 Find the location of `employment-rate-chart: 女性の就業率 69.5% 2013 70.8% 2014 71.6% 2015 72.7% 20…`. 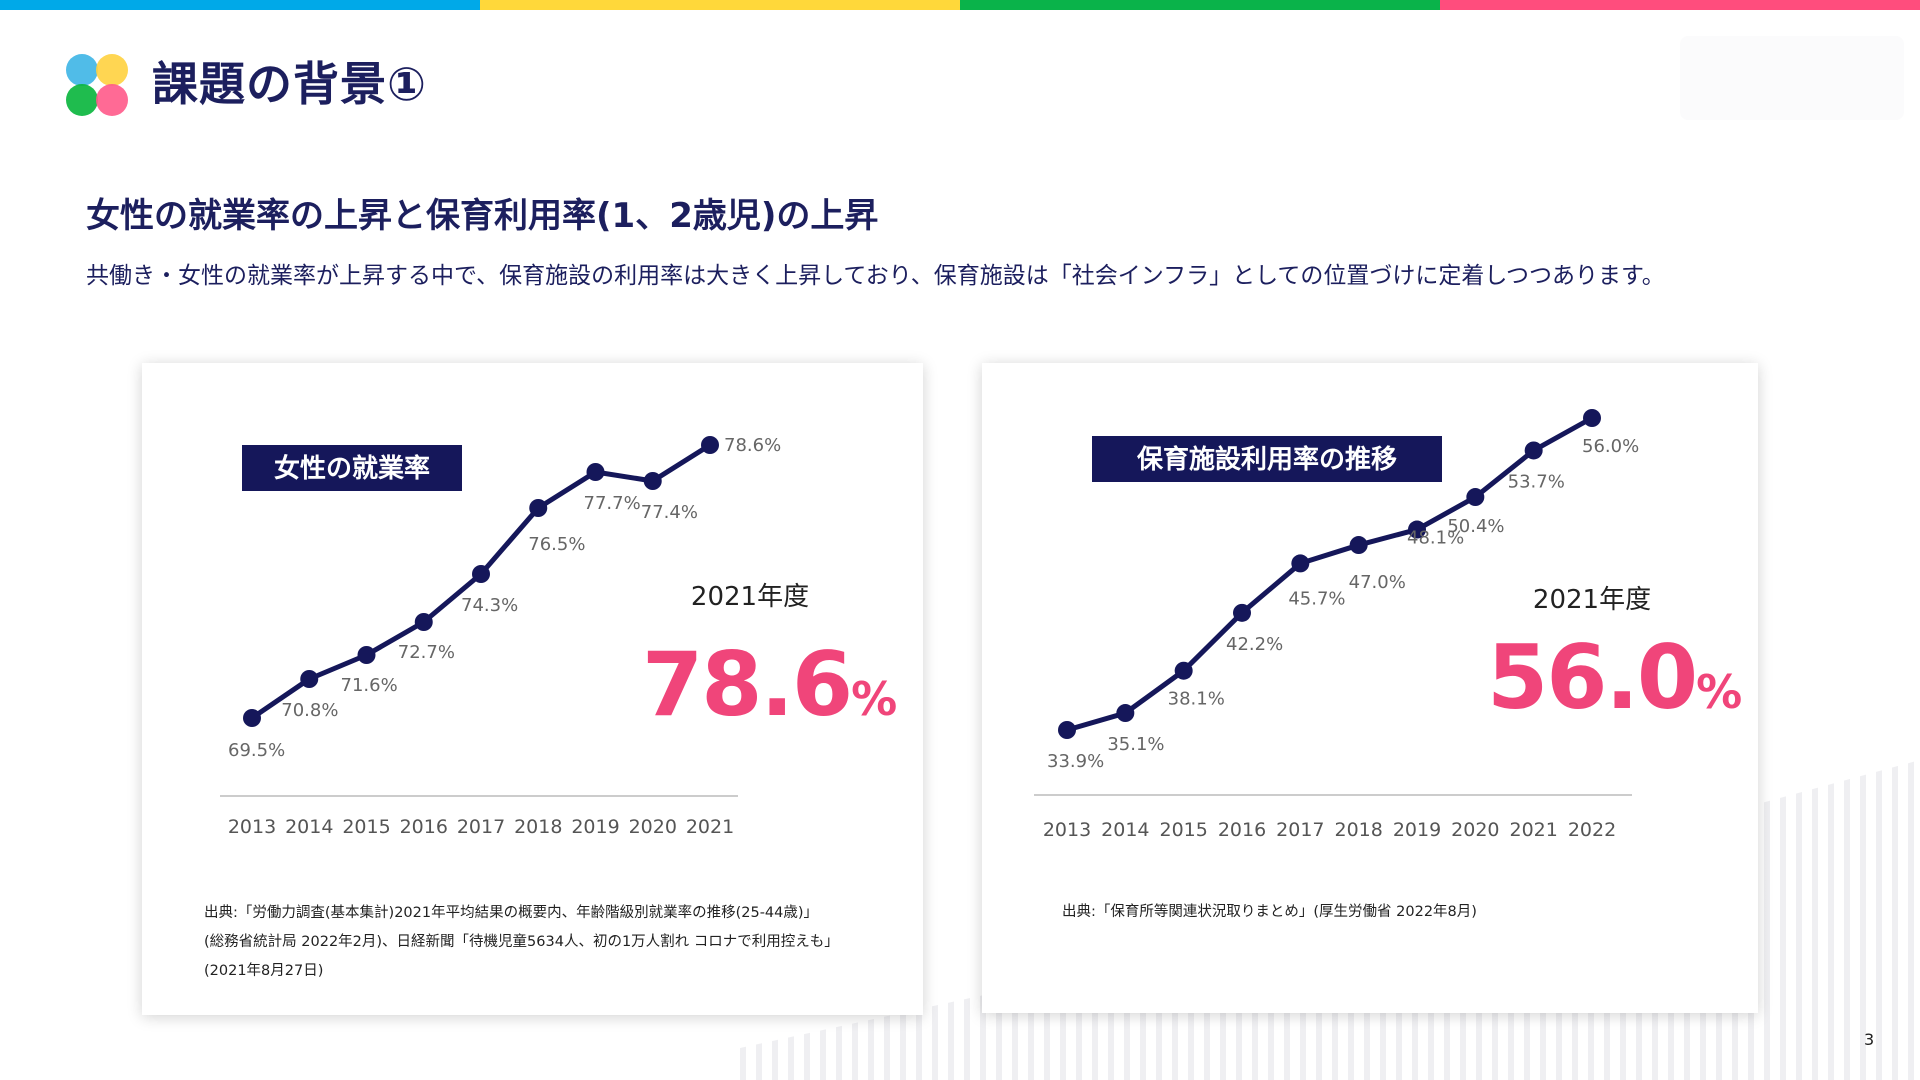

employment-rate-chart: 女性の就業率 69.5% 2013 70.8% 2014 71.6% 2015 72.7% 20… is located at coordinates (559, 636).